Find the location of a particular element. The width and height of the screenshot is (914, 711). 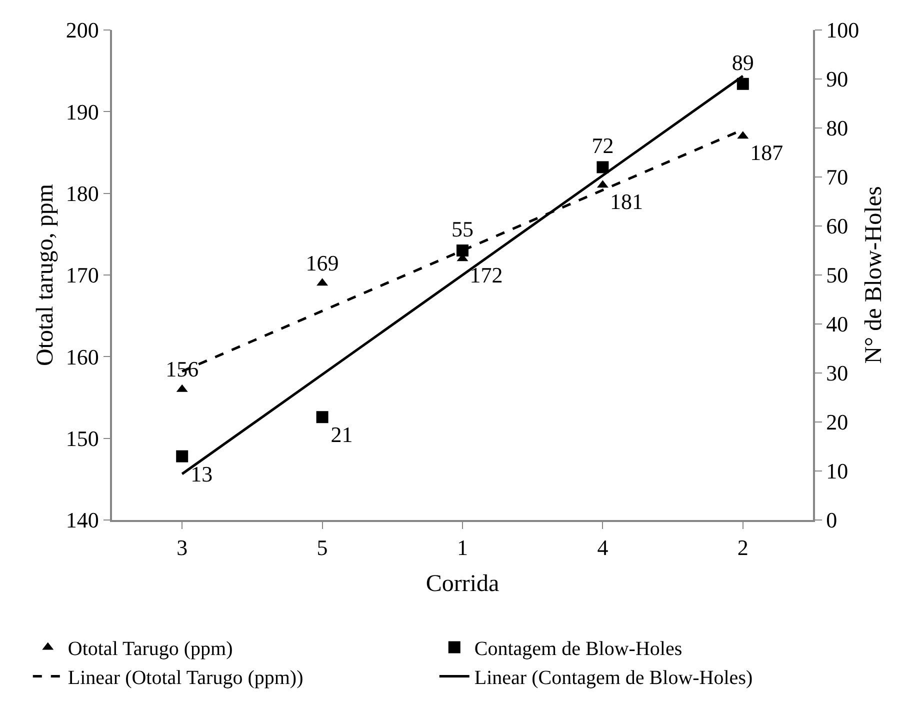

x-tick-label: 3 is located at coordinates (182, 547).